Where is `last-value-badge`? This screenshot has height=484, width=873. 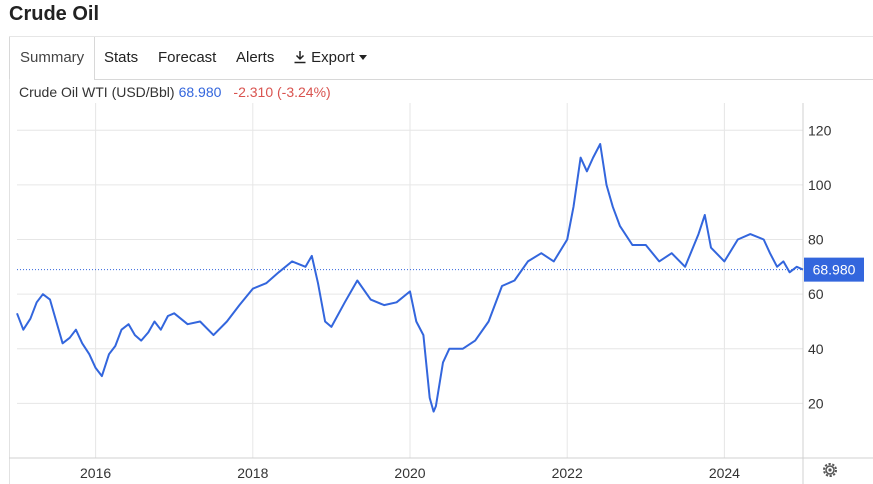 last-value-badge is located at coordinates (834, 269).